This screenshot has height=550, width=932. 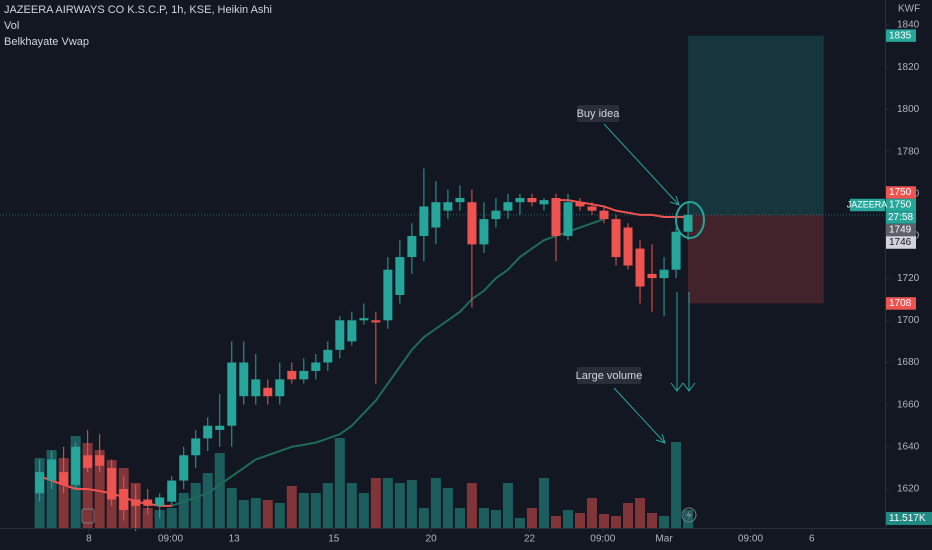 What do you see at coordinates (908, 404) in the screenshot?
I see `y-tick-label: 1660` at bounding box center [908, 404].